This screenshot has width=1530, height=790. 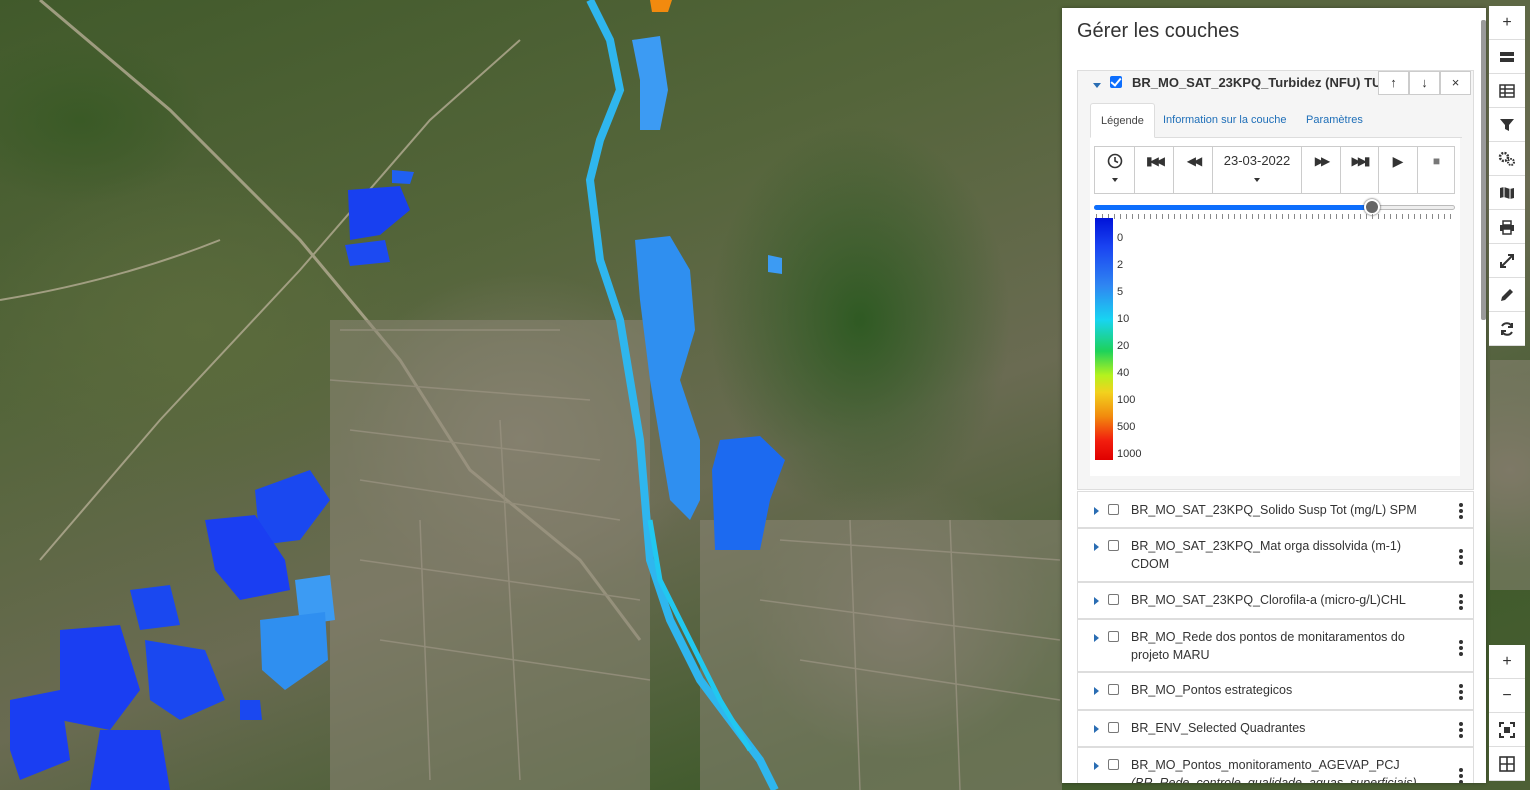 I want to click on layers-button, so click(x=1507, y=57).